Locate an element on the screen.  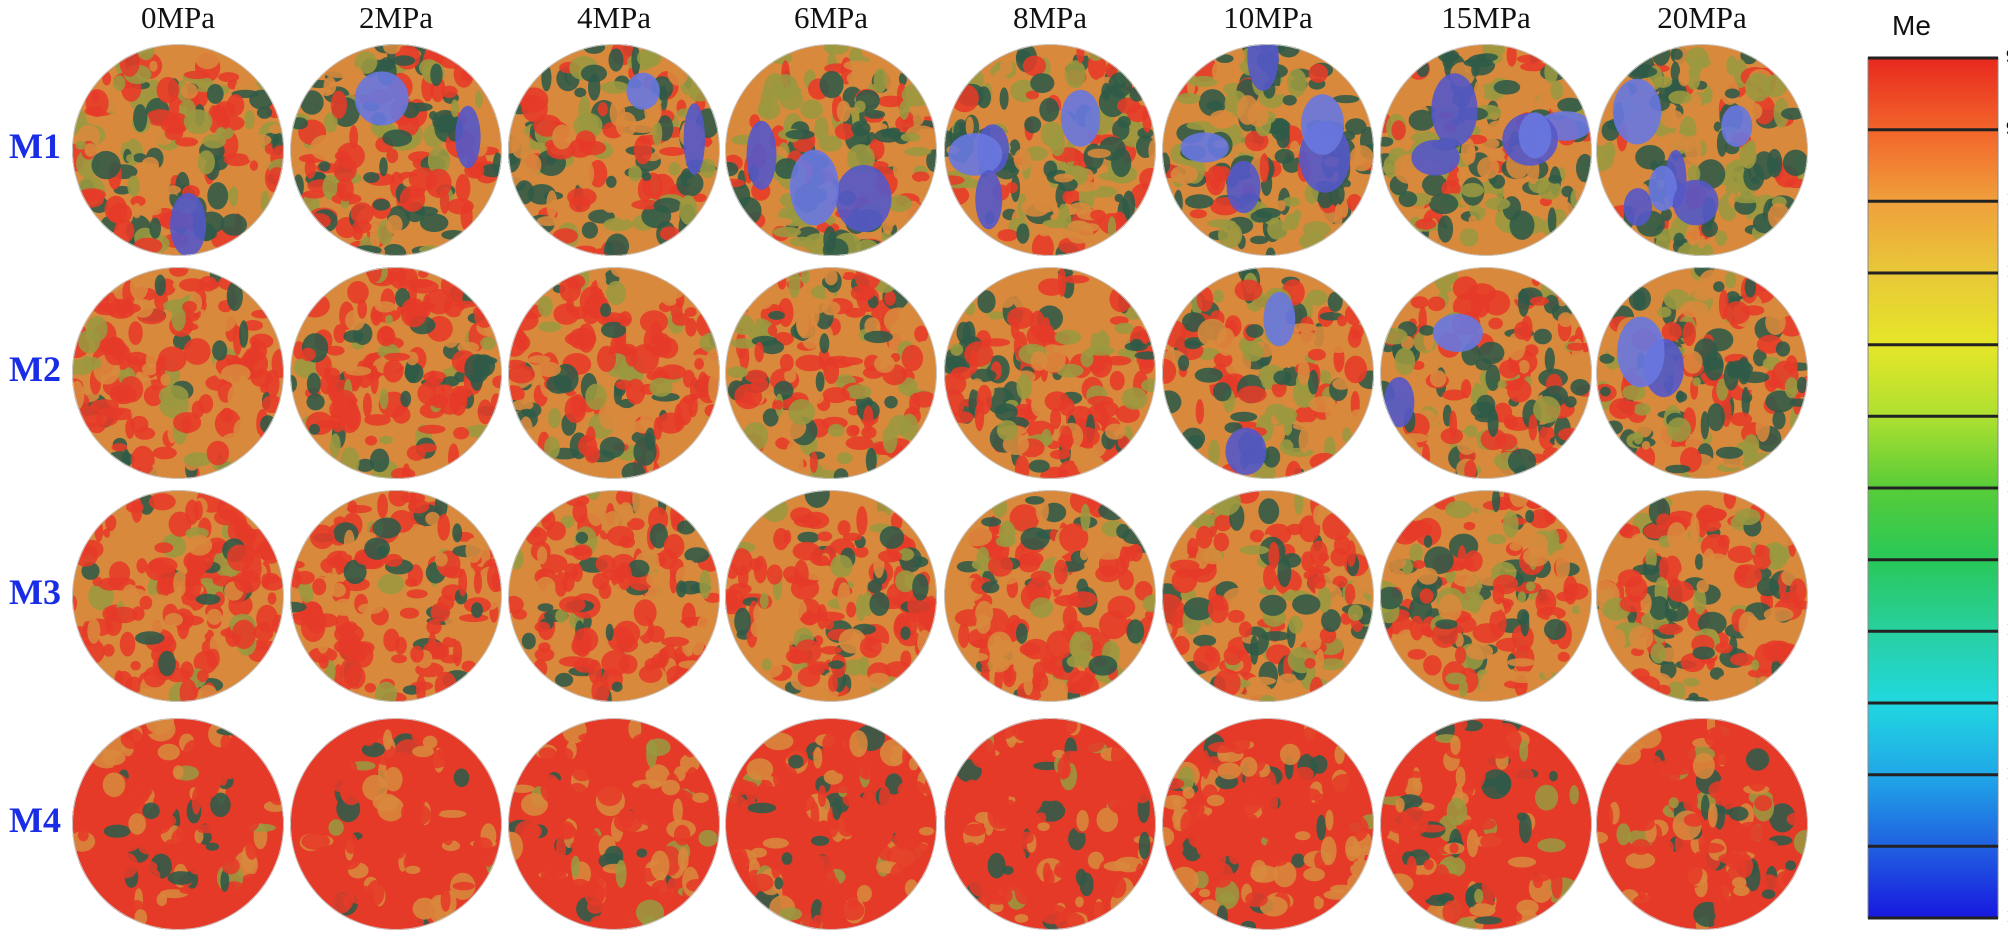
contour-disc-m3-4mpa is located at coordinates (614, 596).